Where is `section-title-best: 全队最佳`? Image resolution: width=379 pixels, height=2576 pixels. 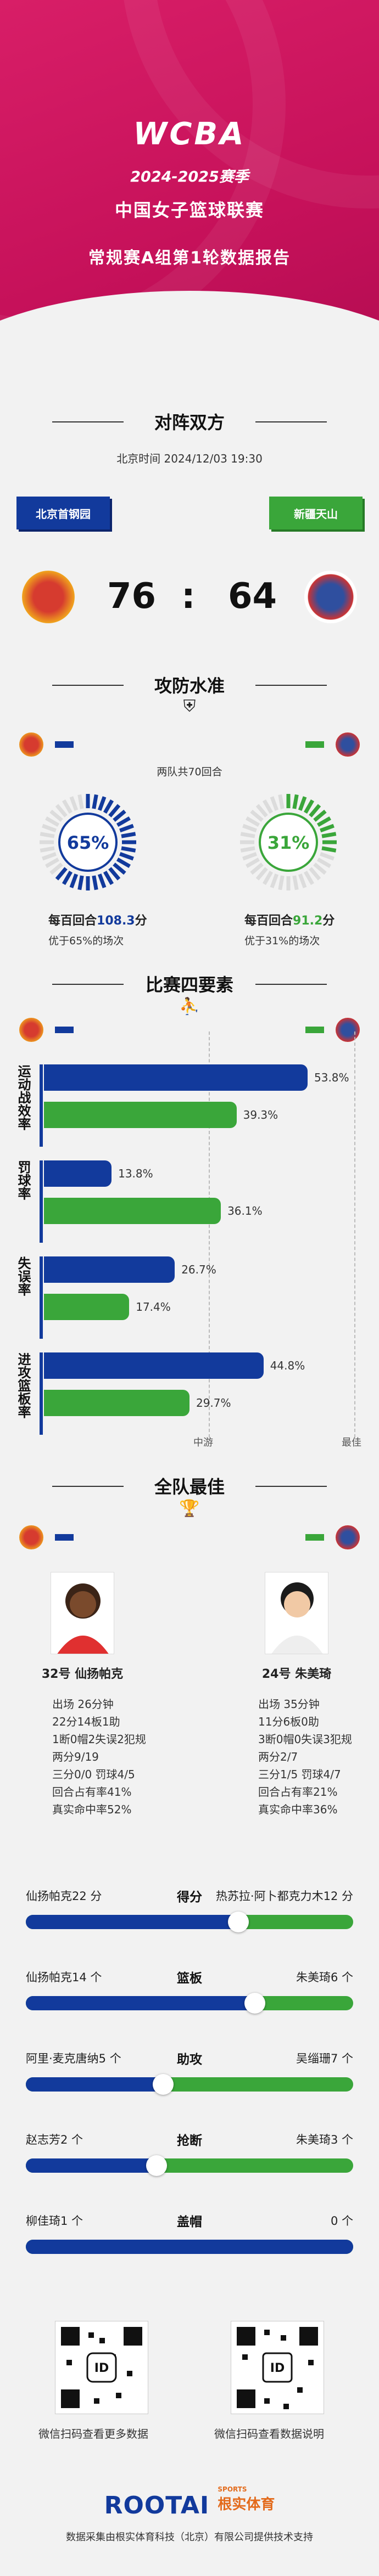
section-title-best: 全队最佳 is located at coordinates (189, 1486).